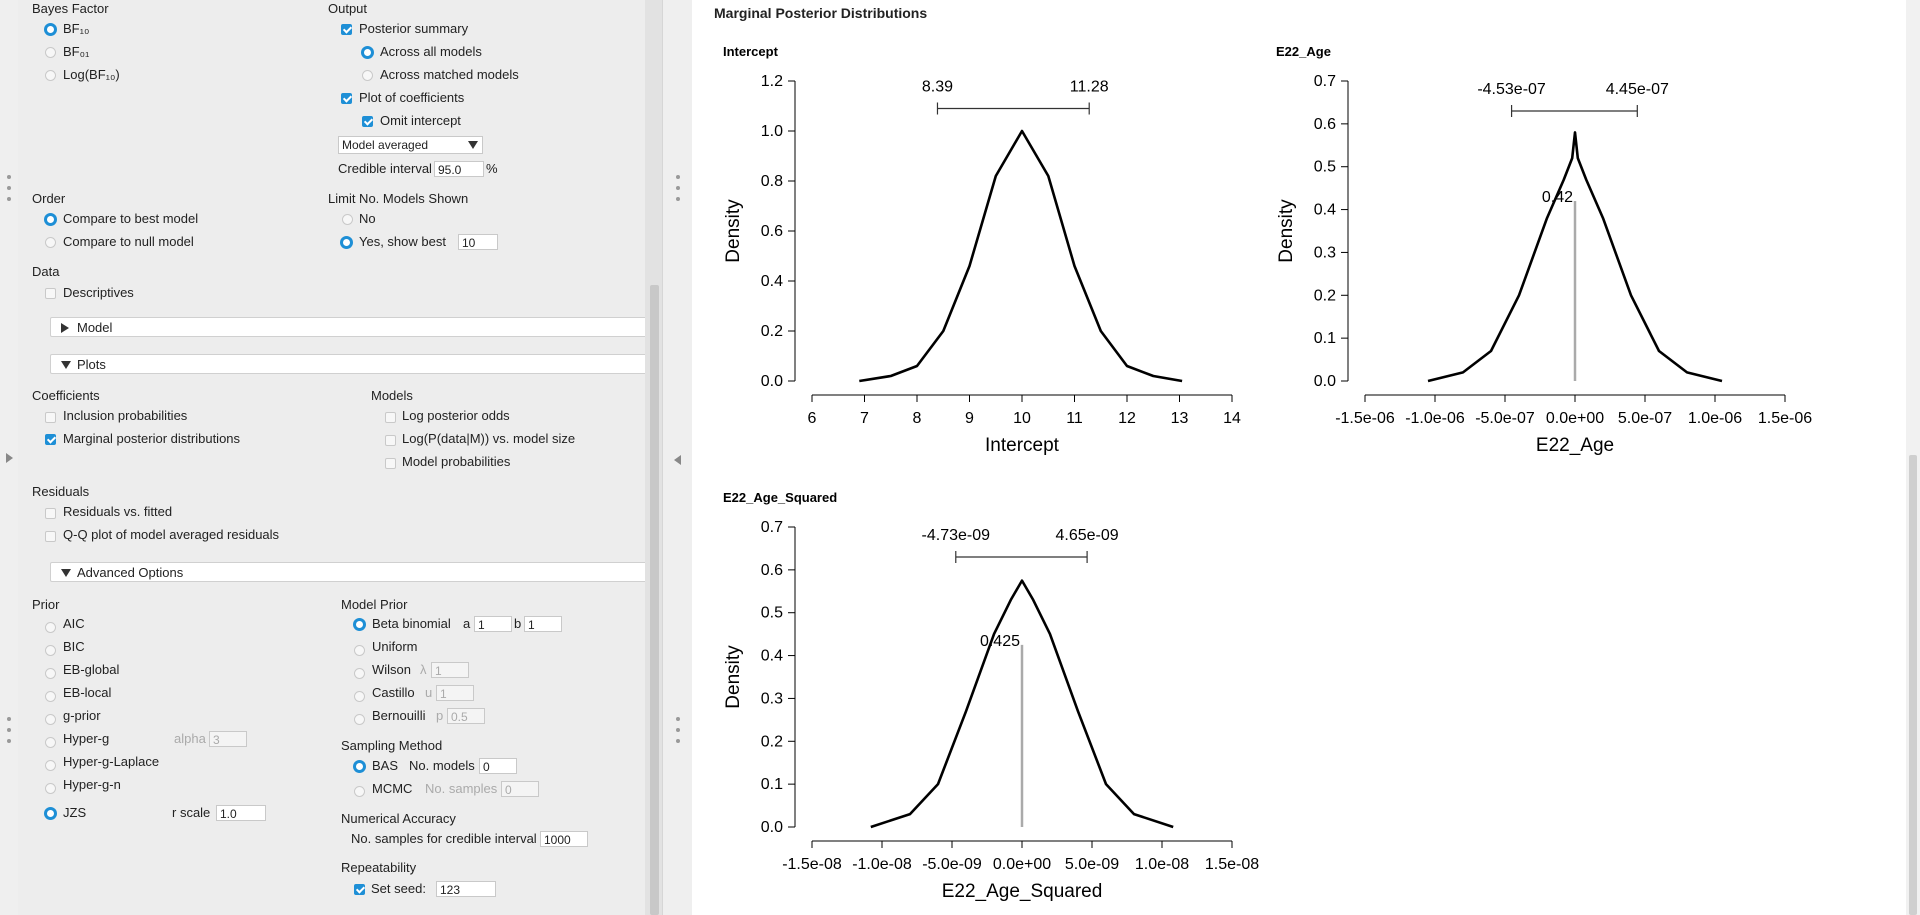 The image size is (1920, 915). I want to click on lambda-input: 1, so click(450, 670).